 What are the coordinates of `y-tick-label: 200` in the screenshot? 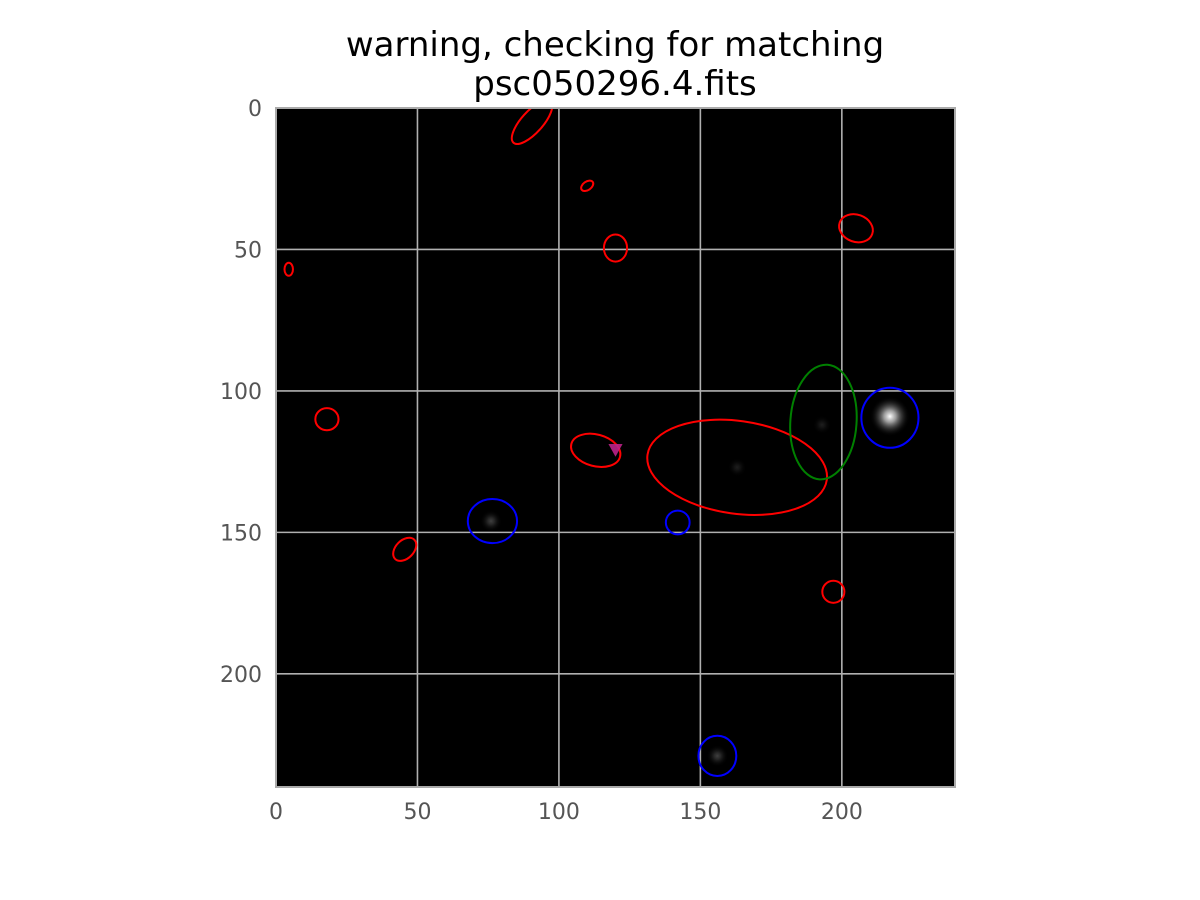 It's located at (241, 675).